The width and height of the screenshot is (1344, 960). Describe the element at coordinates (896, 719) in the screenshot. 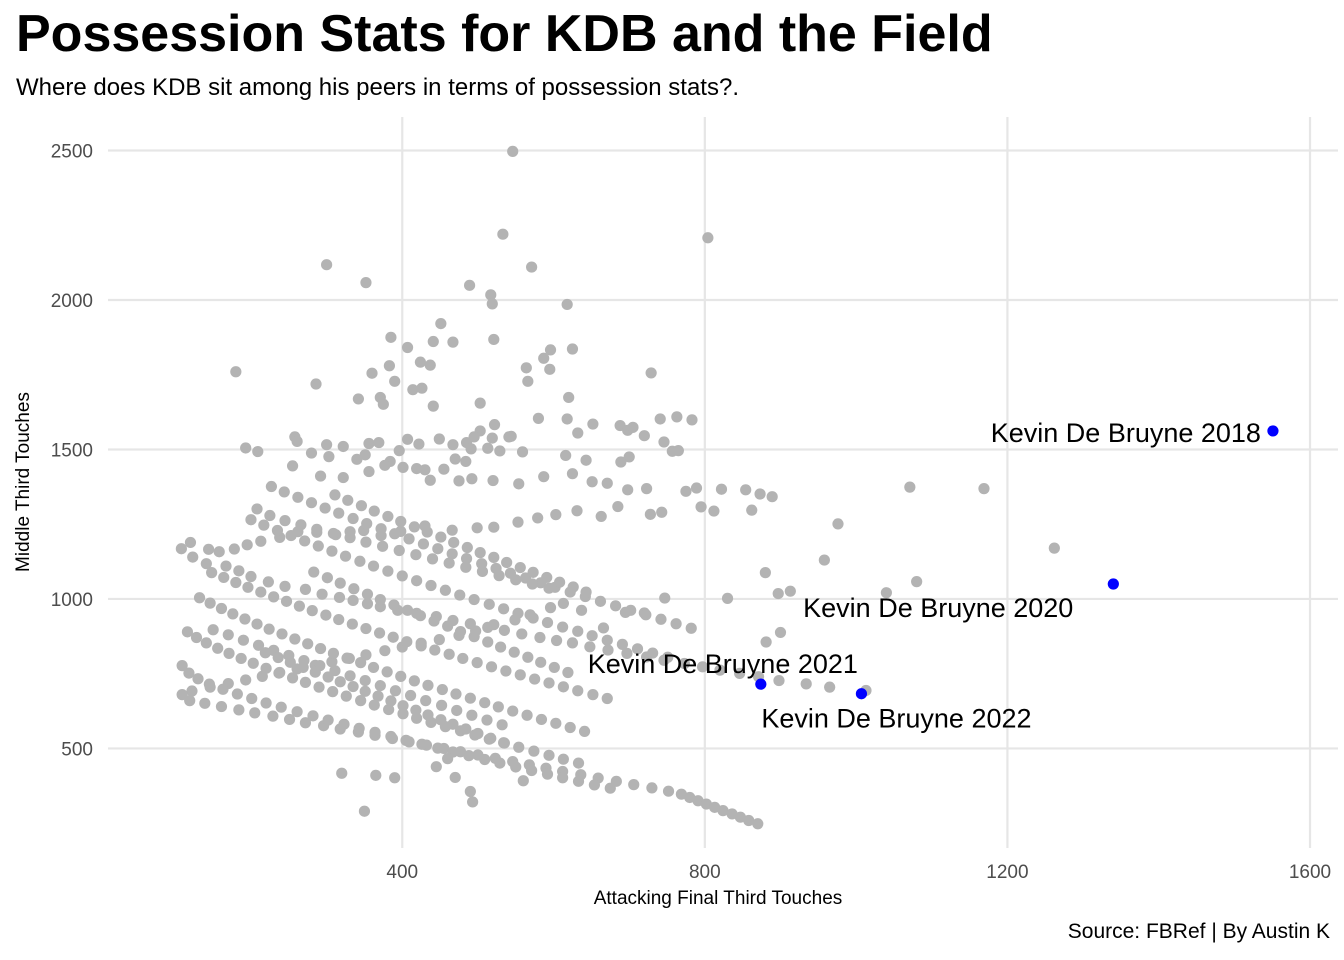

I see `kdb-point-label: Kevin De Bruyne 2022` at that location.